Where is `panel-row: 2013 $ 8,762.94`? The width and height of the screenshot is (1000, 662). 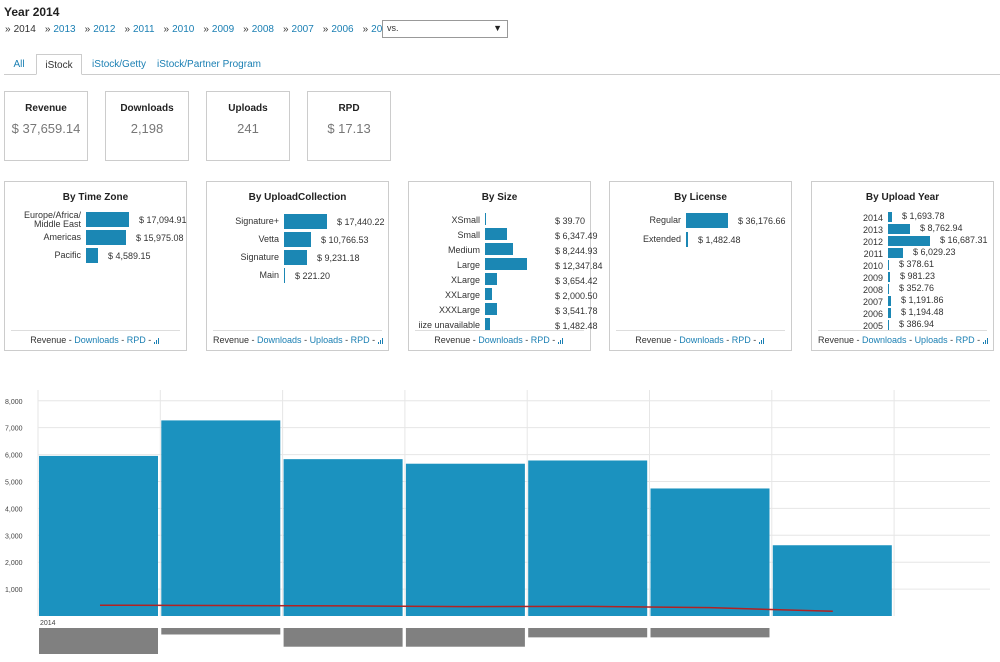
panel-row: 2013 $ 8,762.94 is located at coordinates (902, 230).